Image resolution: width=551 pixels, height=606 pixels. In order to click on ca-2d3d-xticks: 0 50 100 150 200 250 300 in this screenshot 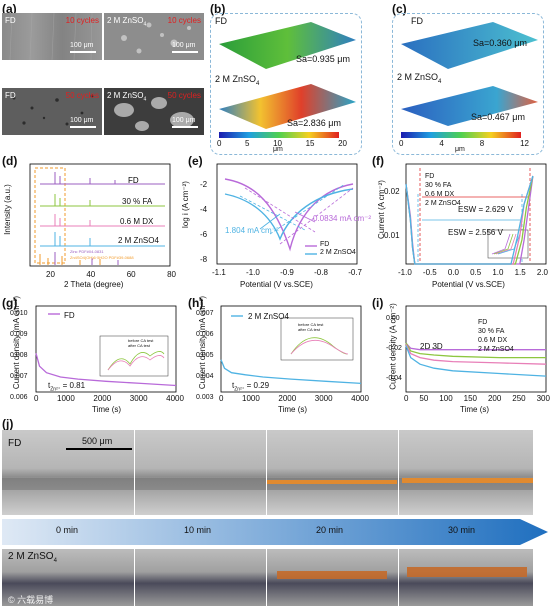, I will do `click(477, 398)`.